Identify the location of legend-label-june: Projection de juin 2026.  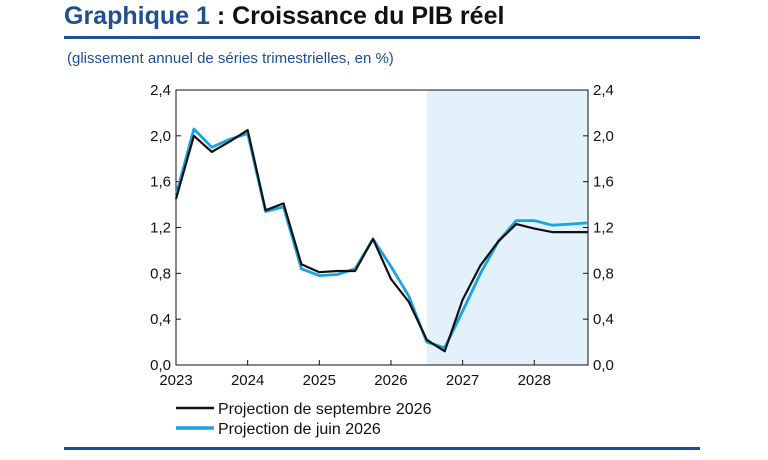
(299, 429).